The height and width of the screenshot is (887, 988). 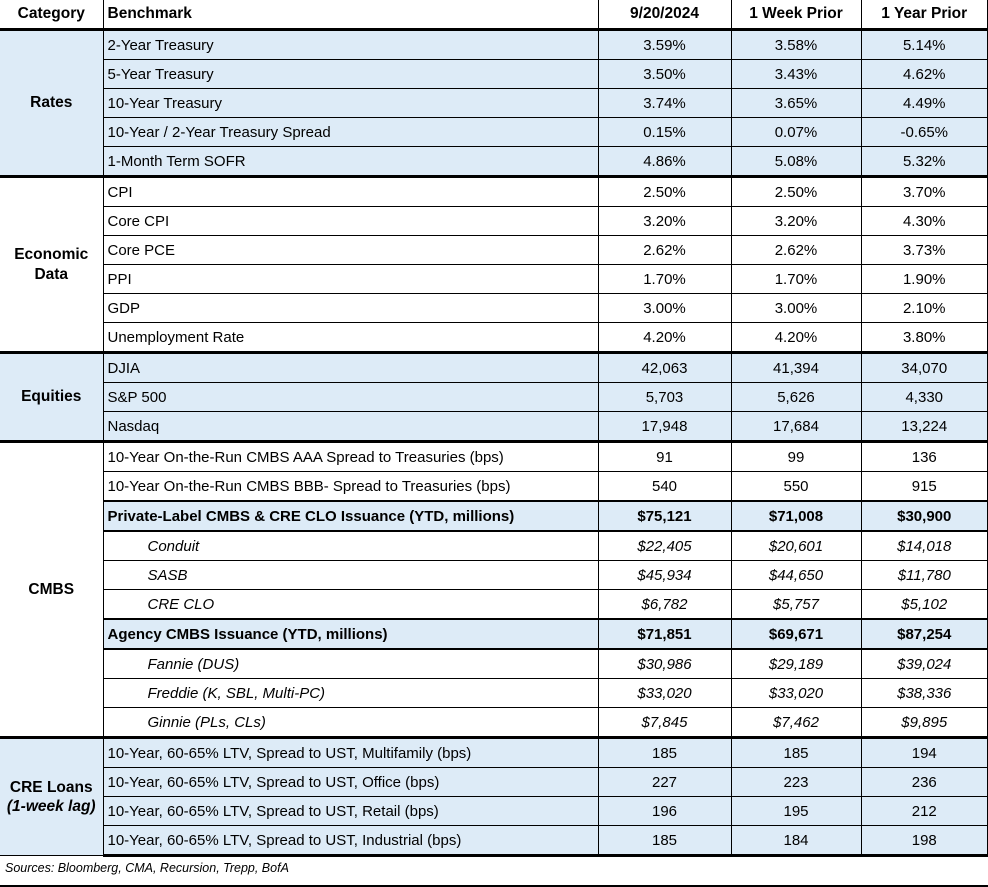 I want to click on value-cell: $6,782, so click(x=664, y=604).